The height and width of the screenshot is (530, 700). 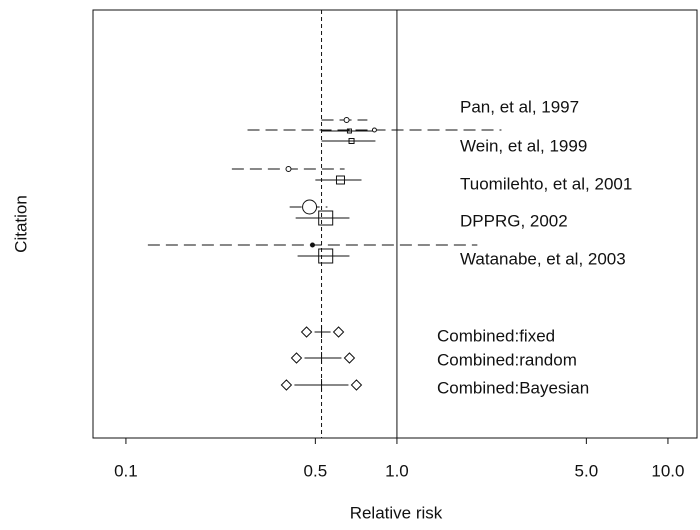 I want to click on study-label: DPPRG, 2002, so click(x=514, y=220).